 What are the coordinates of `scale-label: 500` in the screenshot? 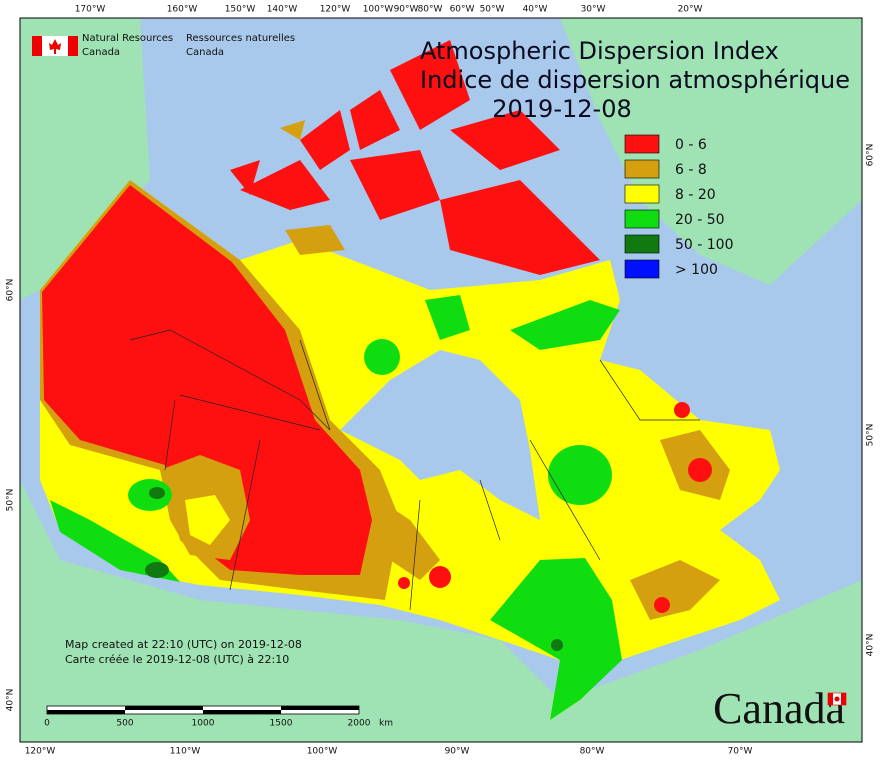 It's located at (124, 724).